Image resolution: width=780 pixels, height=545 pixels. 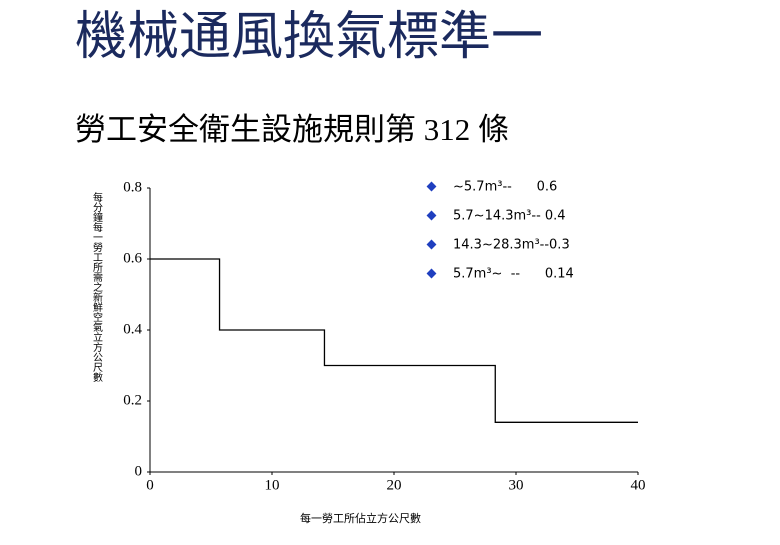 I want to click on y-axis-label: 每分鐘每一勞工所需之新鮮空氣立方公尺數, so click(x=97, y=287).